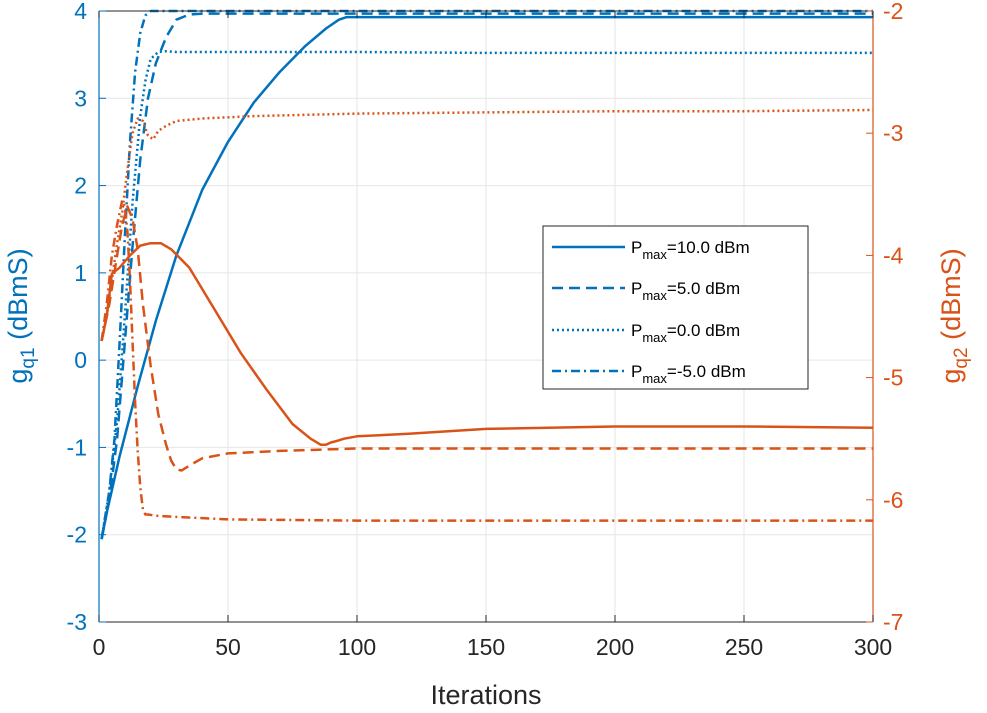 The height and width of the screenshot is (713, 987). Describe the element at coordinates (228, 647) in the screenshot. I see `x-tick-label: 50` at that location.